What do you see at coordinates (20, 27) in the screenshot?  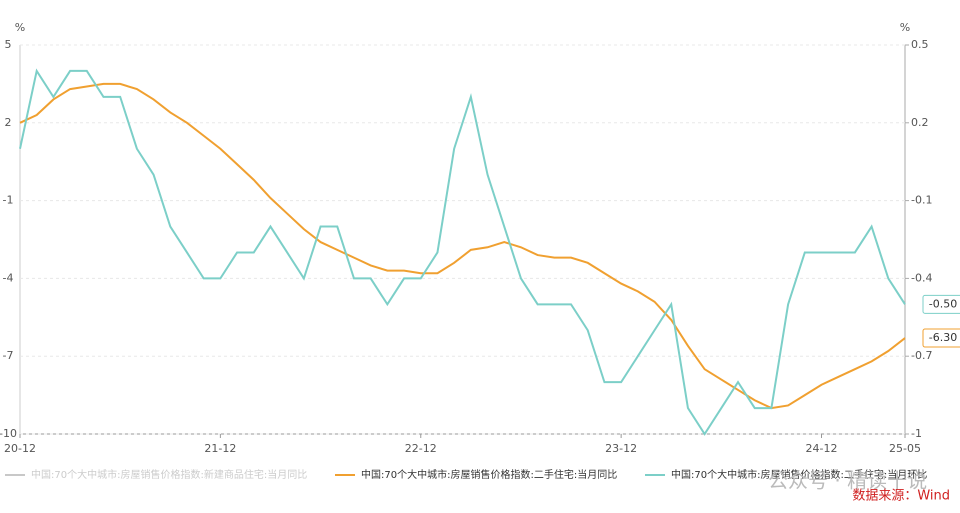 I see `y-axis-label: %` at bounding box center [20, 27].